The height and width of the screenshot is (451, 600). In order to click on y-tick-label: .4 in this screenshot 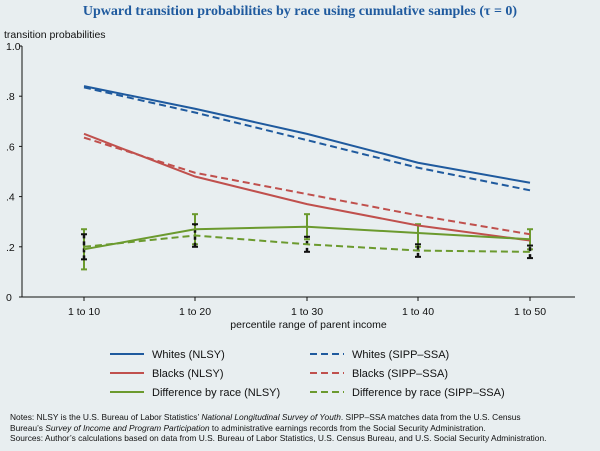, I will do `click(10, 198)`.